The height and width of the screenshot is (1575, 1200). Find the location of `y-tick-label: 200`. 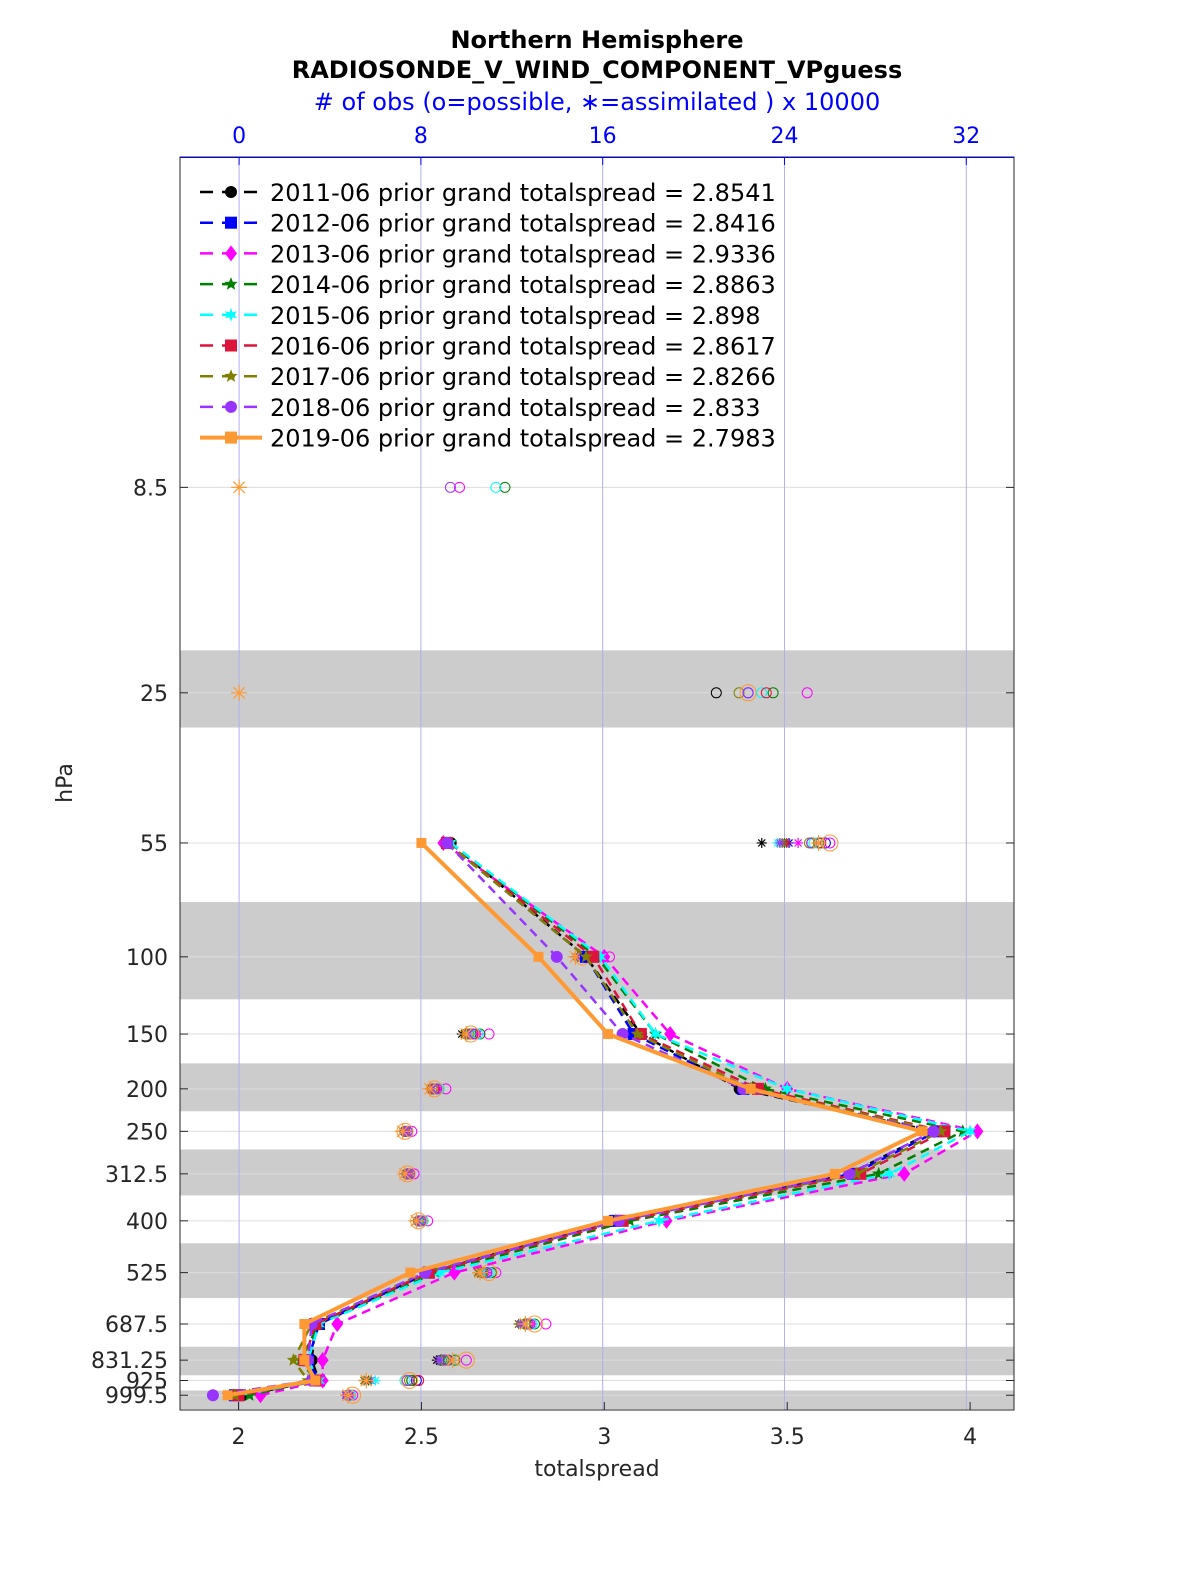

y-tick-label: 200 is located at coordinates (147, 1090).